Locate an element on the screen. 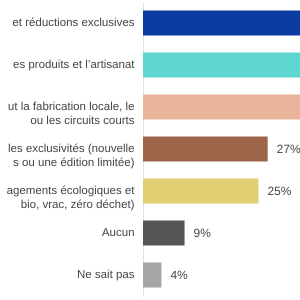 Image resolution: width=300 pixels, height=300 pixels. y-tick-label: les exclusivités (nouvelle s ou une édition limitée) is located at coordinates (71, 156).